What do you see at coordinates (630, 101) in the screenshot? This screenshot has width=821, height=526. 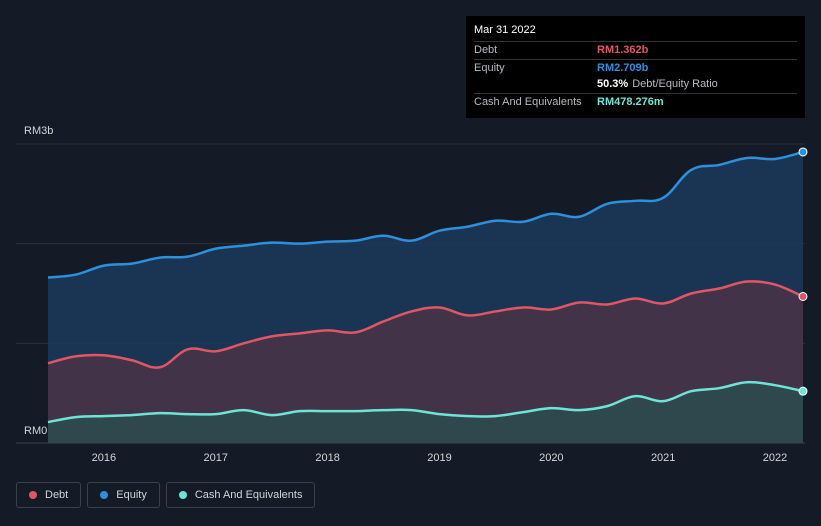 I see `tooltip-cash-value: RM478.276m` at bounding box center [630, 101].